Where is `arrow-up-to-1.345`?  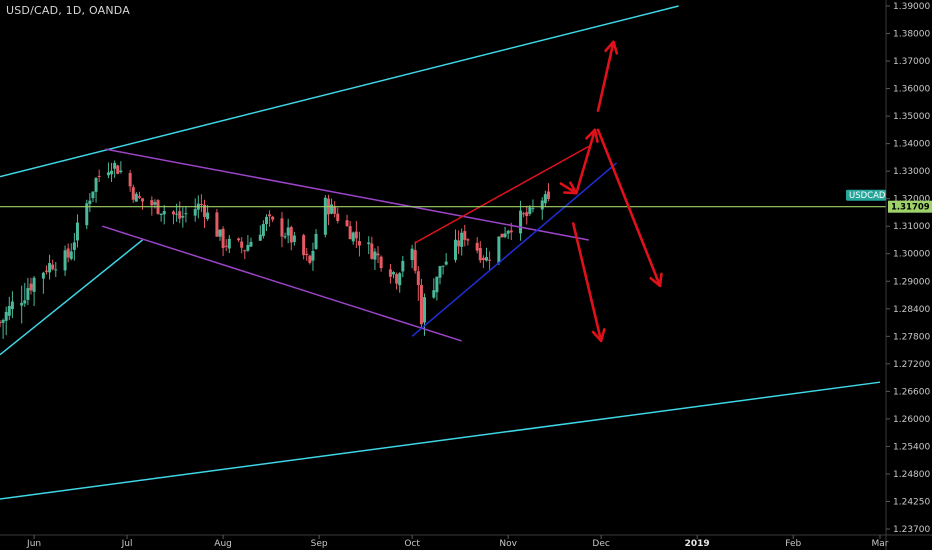
arrow-up-to-1.345 is located at coordinates (586, 161).